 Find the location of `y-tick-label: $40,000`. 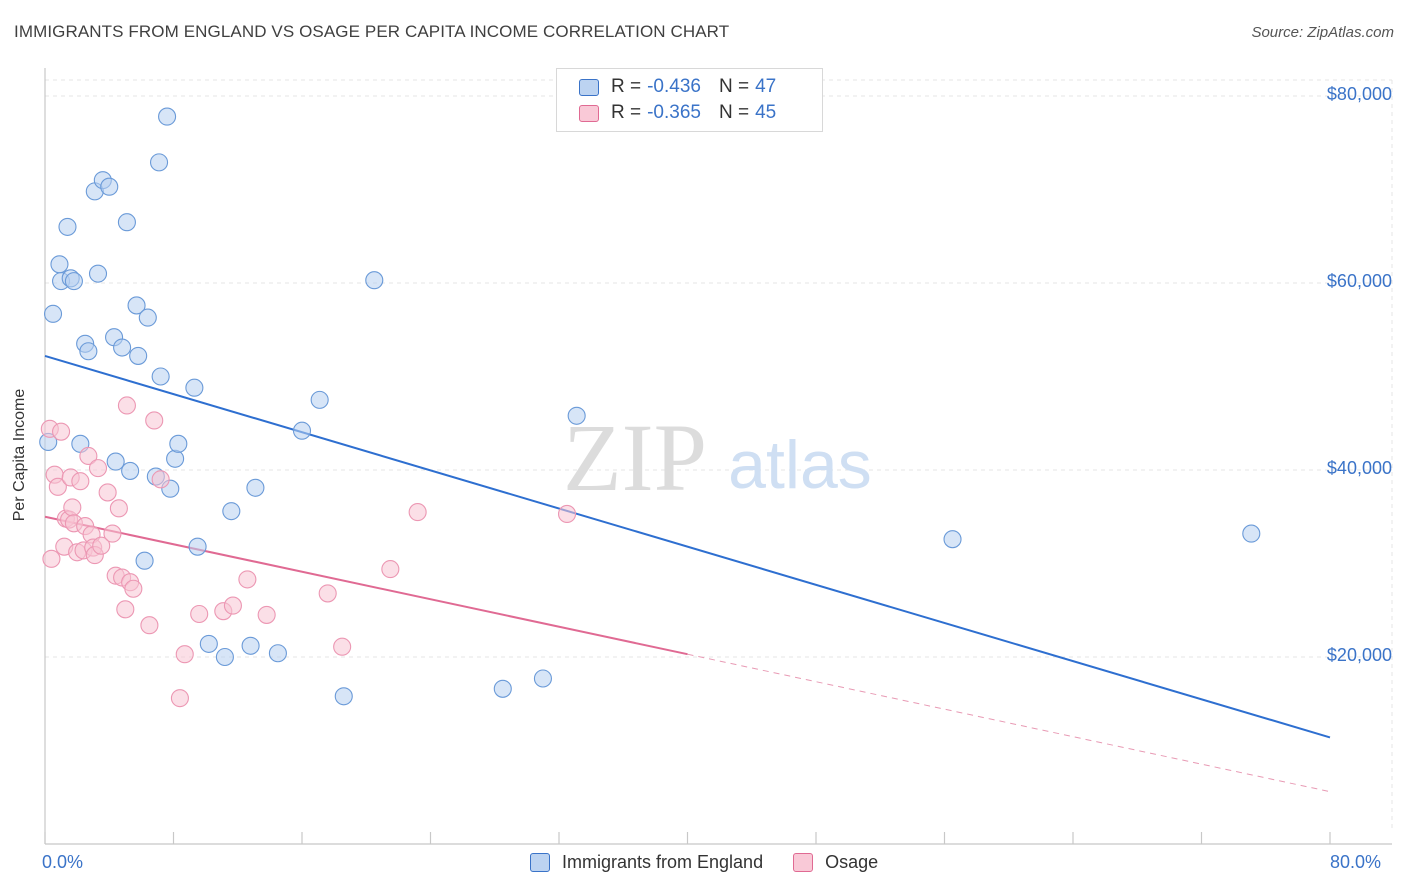

y-tick-label: $40,000 is located at coordinates (1359, 468).